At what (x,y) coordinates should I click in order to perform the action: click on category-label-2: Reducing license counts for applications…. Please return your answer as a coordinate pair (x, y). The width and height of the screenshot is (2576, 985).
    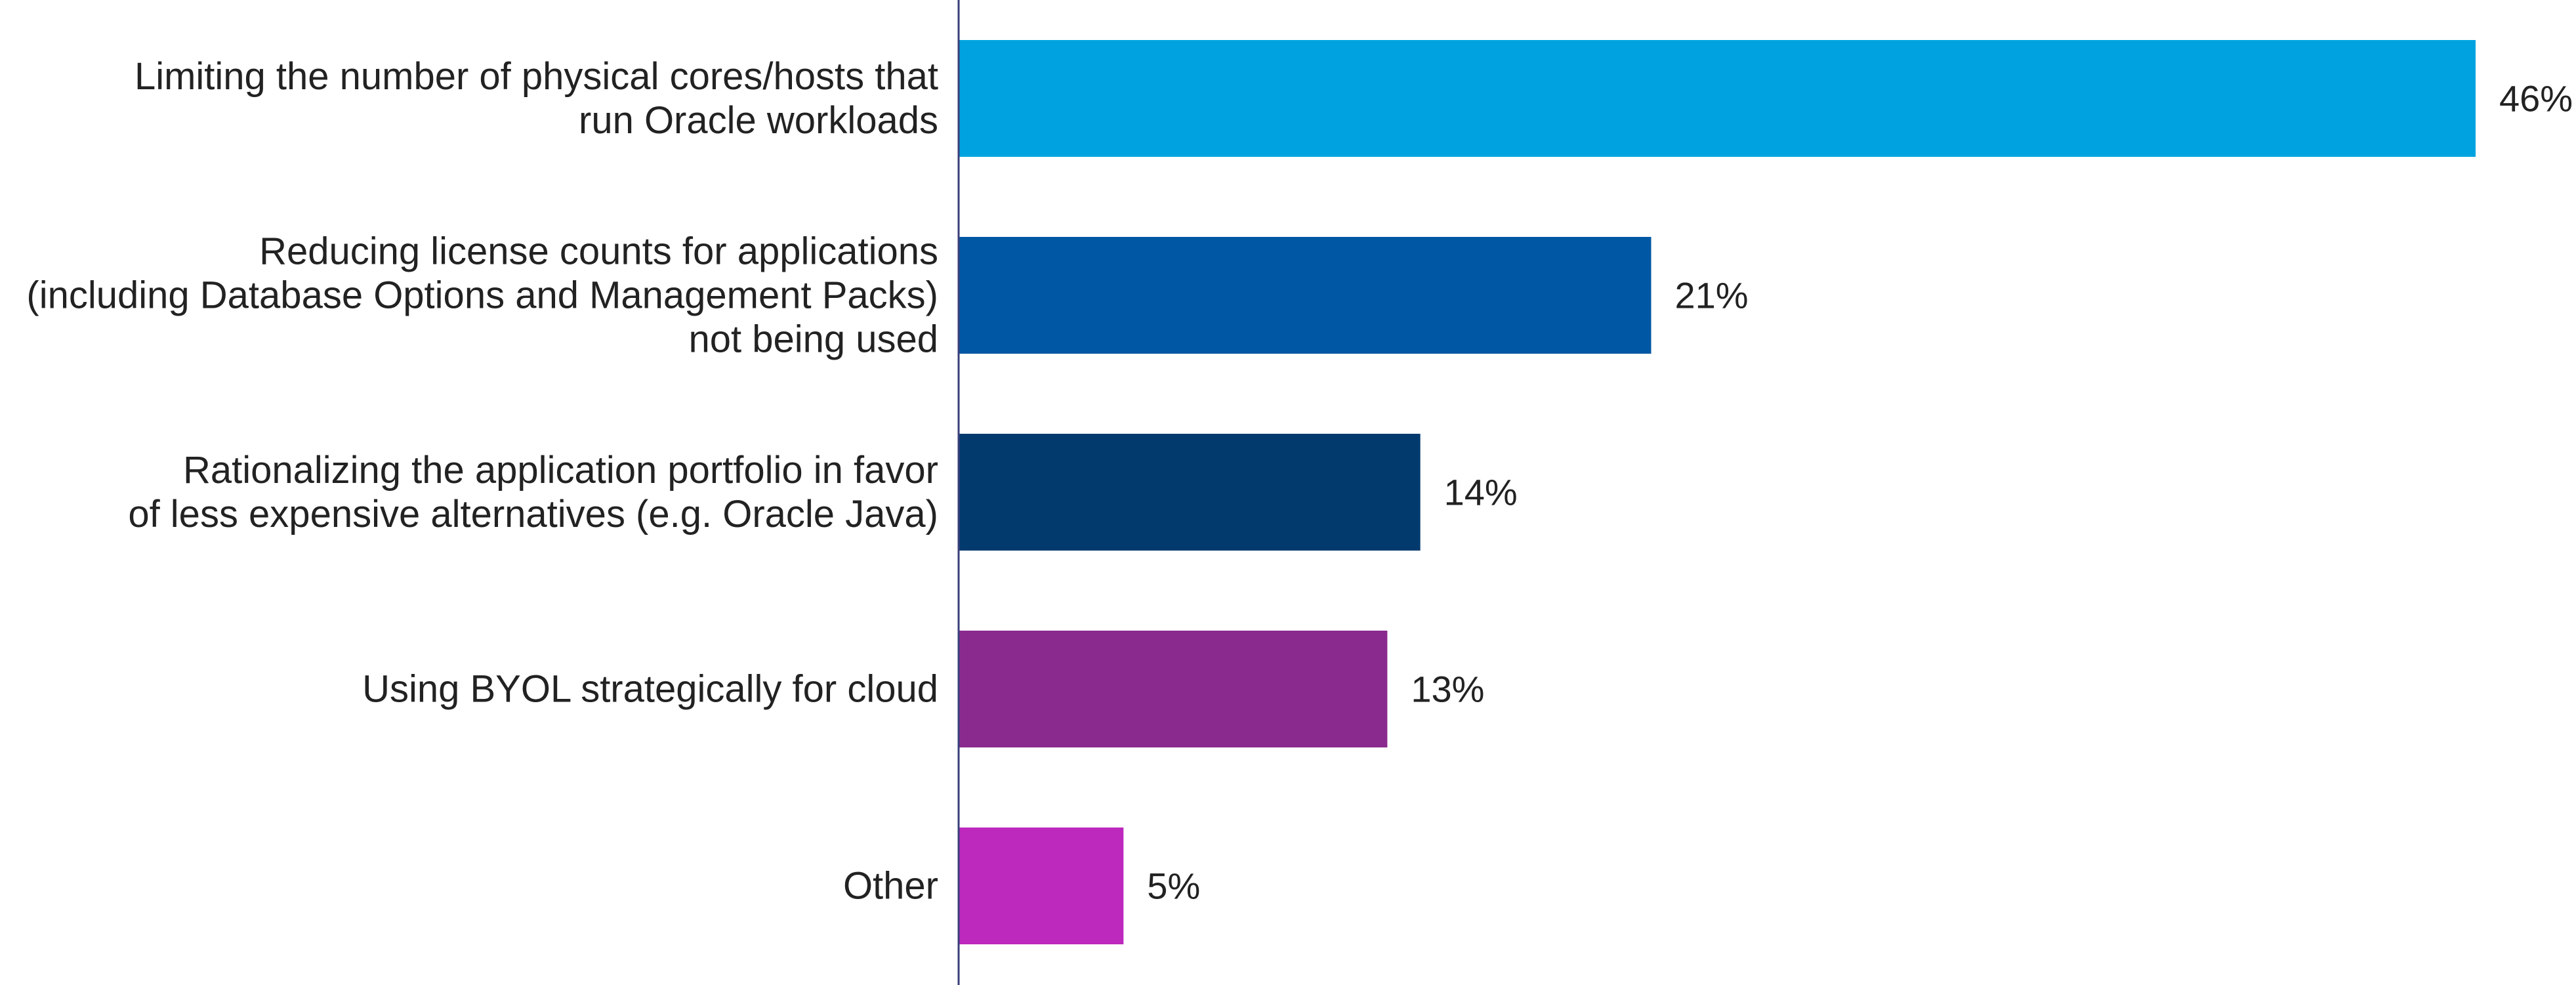
    Looking at the image, I should click on (482, 295).